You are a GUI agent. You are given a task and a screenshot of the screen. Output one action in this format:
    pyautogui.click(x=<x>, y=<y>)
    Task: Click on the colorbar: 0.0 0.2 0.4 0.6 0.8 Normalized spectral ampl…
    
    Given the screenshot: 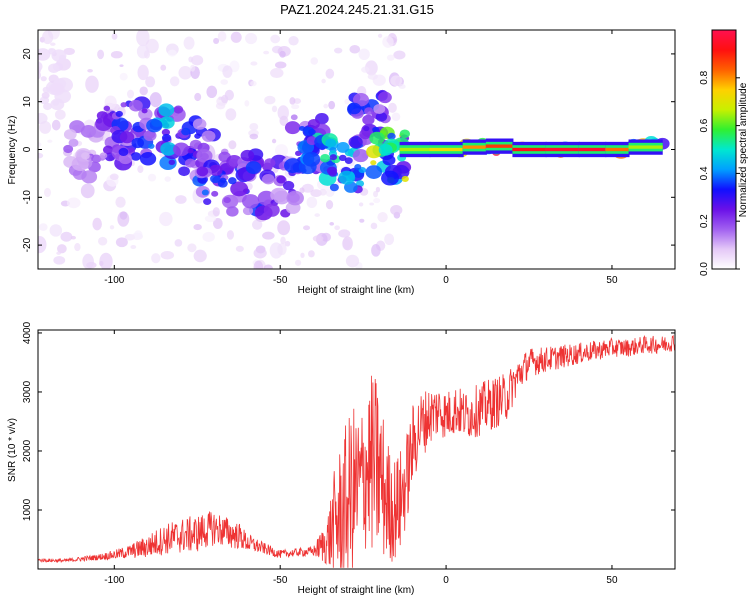 What is the action you would take?
    pyautogui.click(x=724, y=152)
    